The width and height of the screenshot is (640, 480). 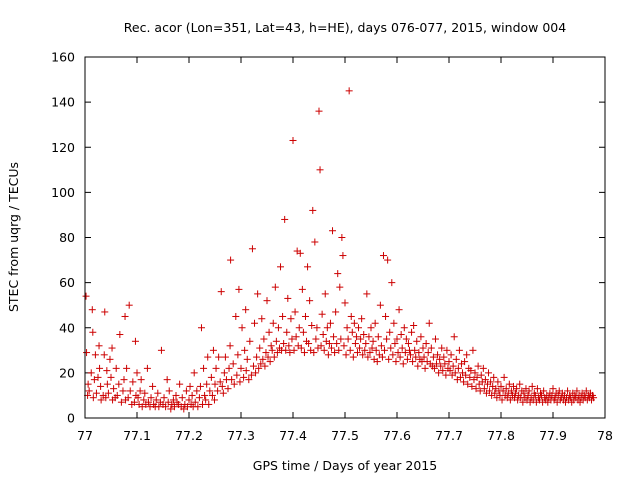 What do you see at coordinates (293, 435) in the screenshot?
I see `x-tick-label: 77.4` at bounding box center [293, 435].